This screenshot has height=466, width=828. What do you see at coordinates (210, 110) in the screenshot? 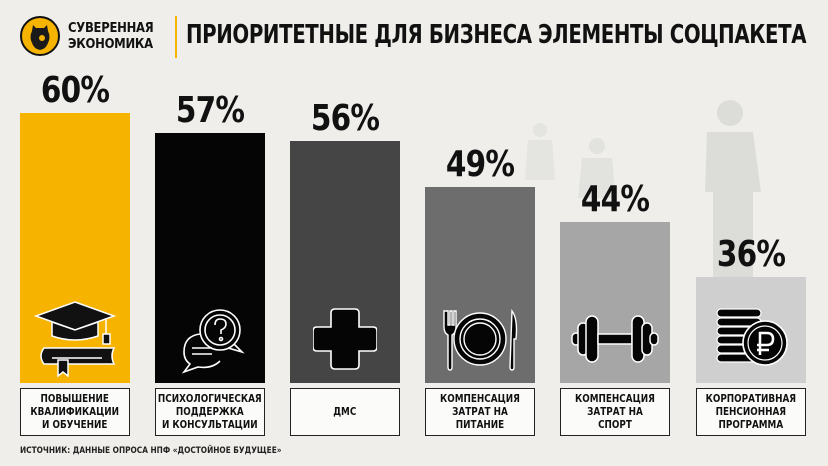
I see `bar-value-2: 57%` at bounding box center [210, 110].